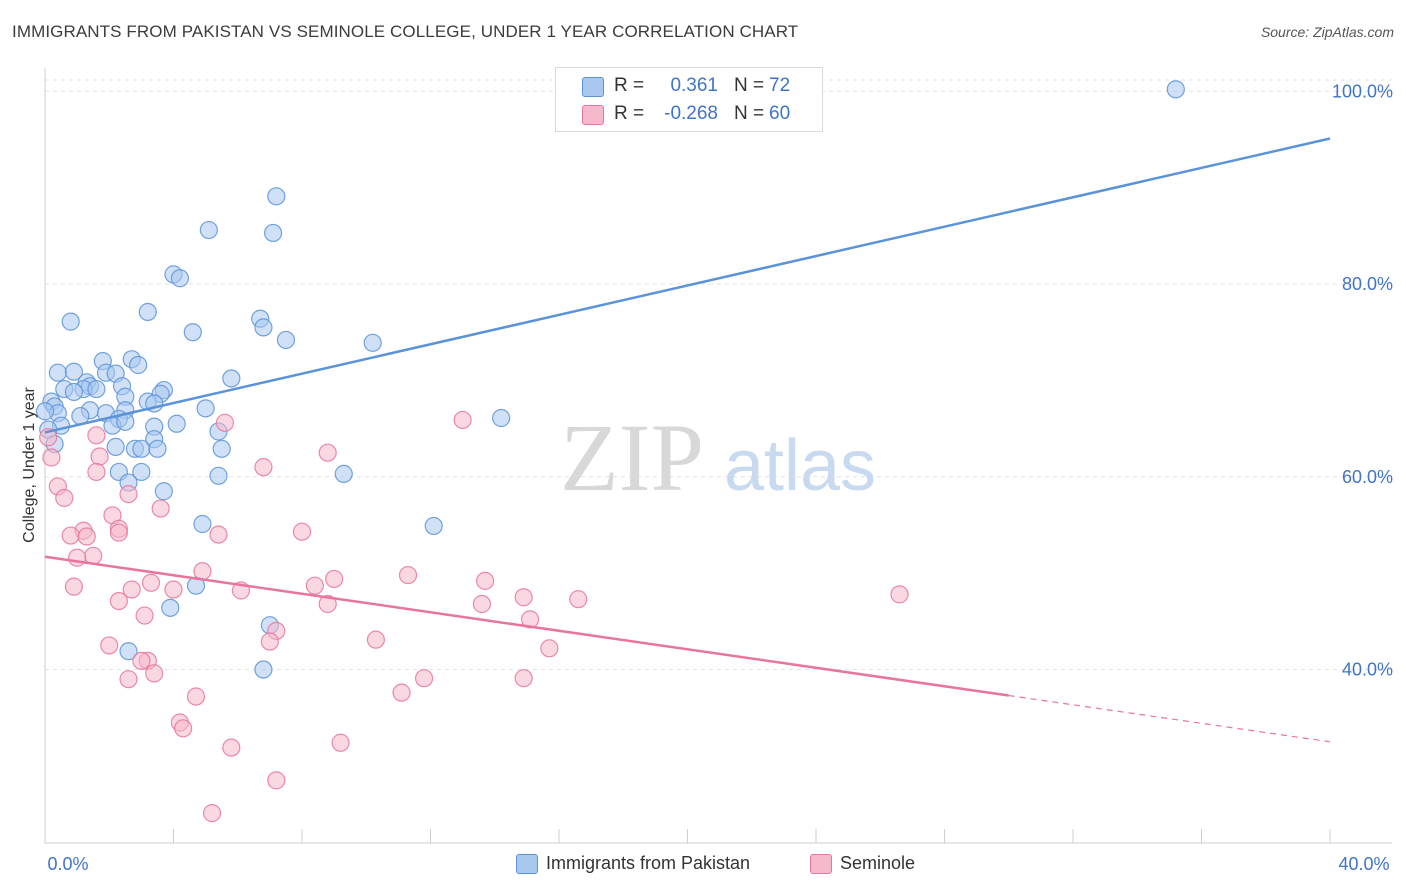 Image resolution: width=1406 pixels, height=892 pixels. What do you see at coordinates (648, 863) in the screenshot?
I see `series-label-pakistan: Immigrants from Pakistan` at bounding box center [648, 863].